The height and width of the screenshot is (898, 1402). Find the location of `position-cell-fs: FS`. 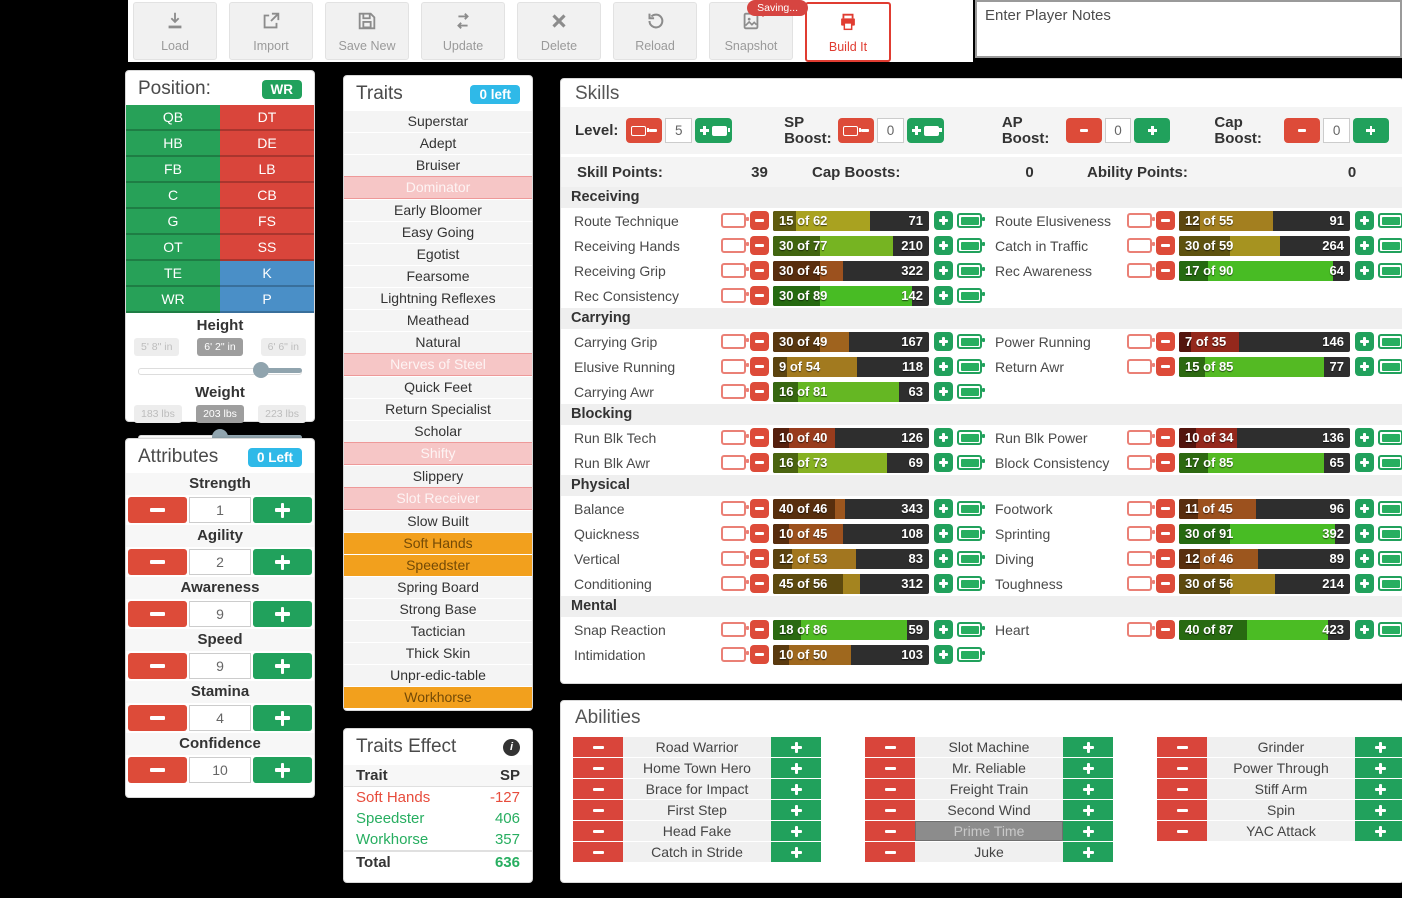

position-cell-fs: FS is located at coordinates (267, 222).